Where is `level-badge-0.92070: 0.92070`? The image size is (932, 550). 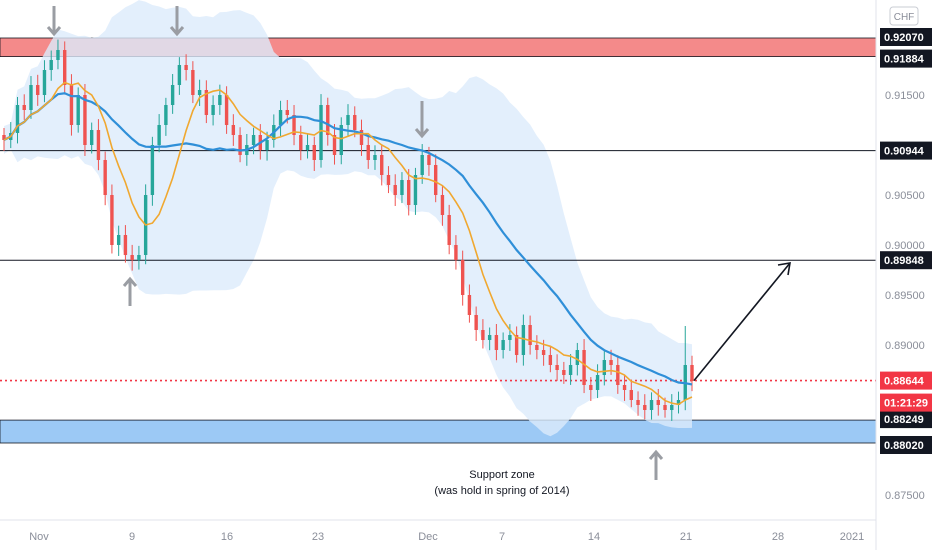
level-badge-0.92070: 0.92070 is located at coordinates (906, 37).